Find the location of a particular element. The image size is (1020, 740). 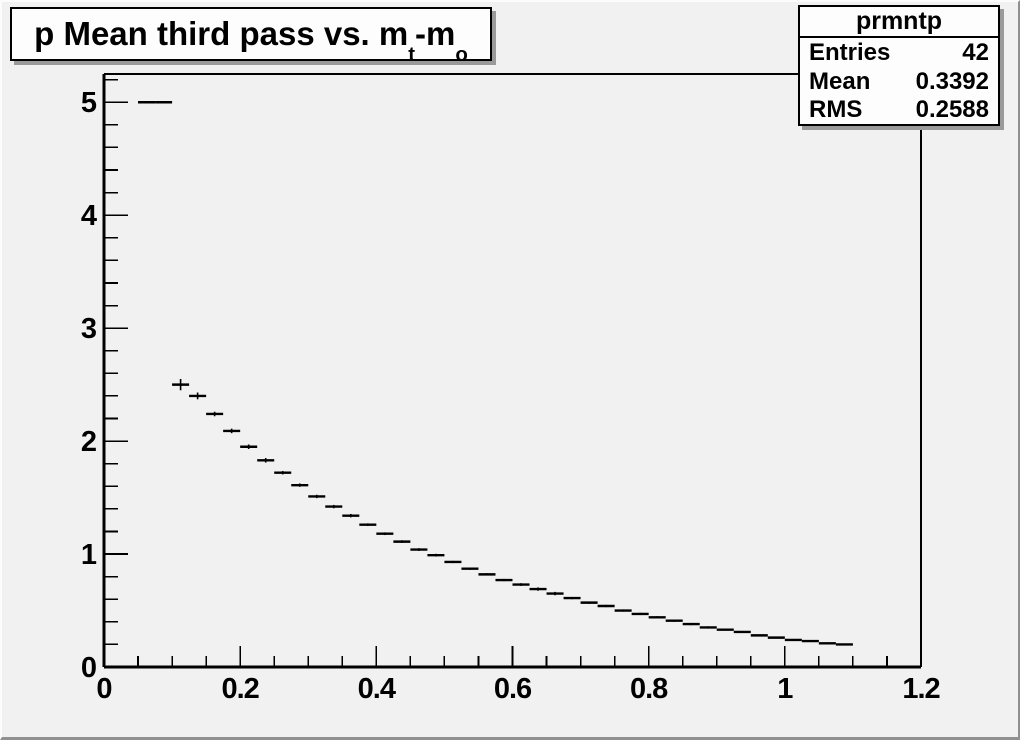

y-tick-label: 2 is located at coordinates (88, 442).